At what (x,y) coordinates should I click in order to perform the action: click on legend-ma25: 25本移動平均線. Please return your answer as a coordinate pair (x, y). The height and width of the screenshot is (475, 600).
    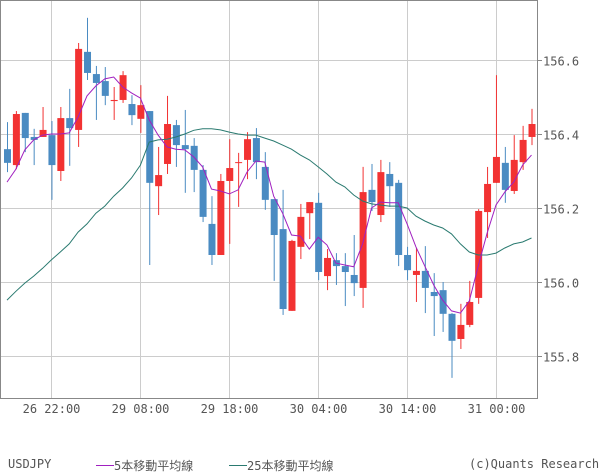
    Looking at the image, I should click on (281, 465).